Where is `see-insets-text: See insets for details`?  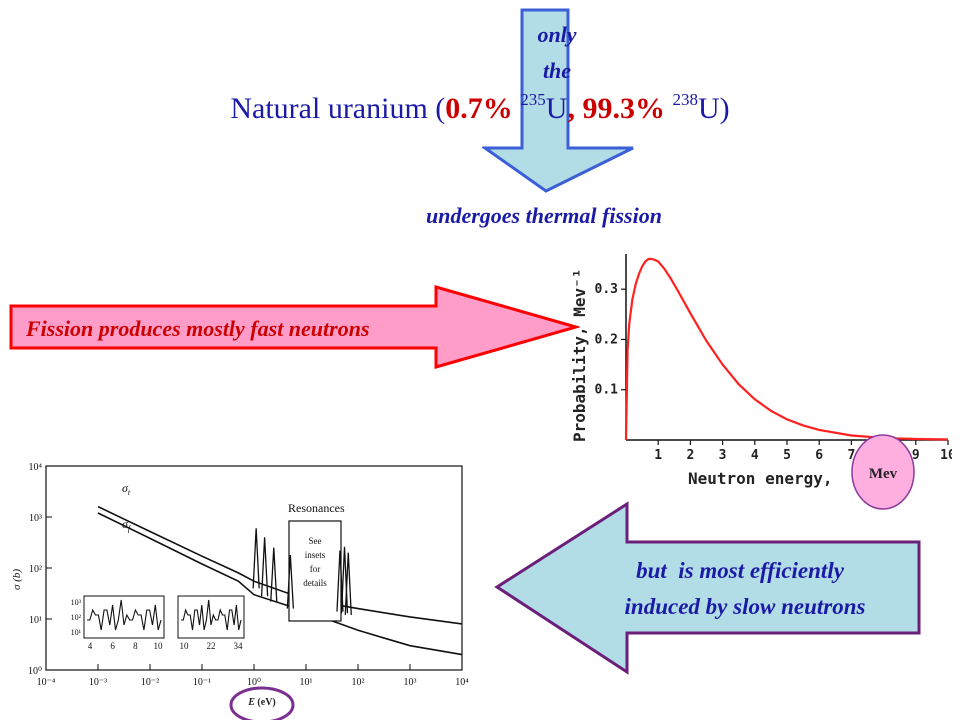 see-insets-text: See insets for details is located at coordinates (315, 562).